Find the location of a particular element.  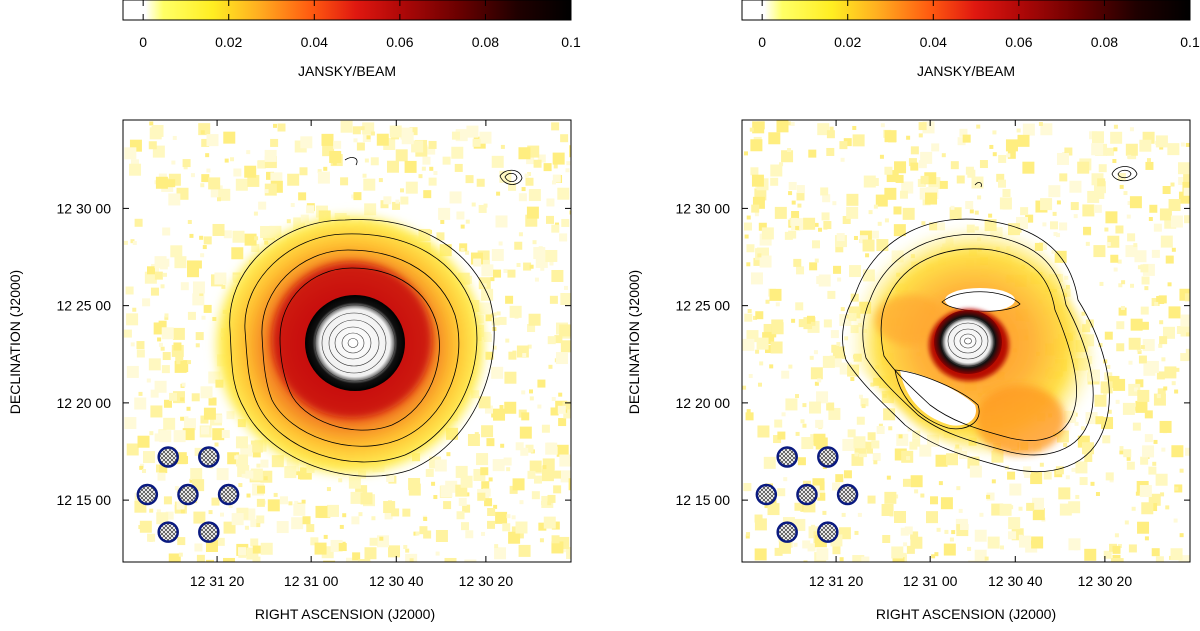

left-colorbar: 0 0.02 0.04 0.06 0.08 0.1 JANSKY/BEAM is located at coordinates (351, 39).